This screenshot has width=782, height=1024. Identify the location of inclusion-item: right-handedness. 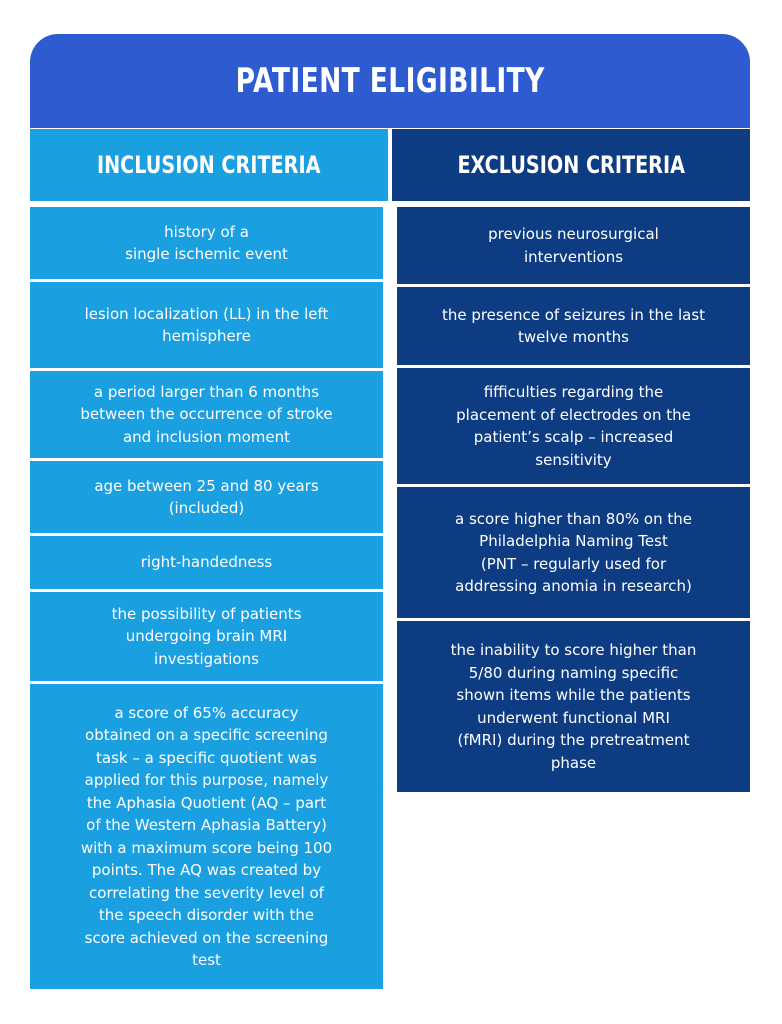
(206, 562).